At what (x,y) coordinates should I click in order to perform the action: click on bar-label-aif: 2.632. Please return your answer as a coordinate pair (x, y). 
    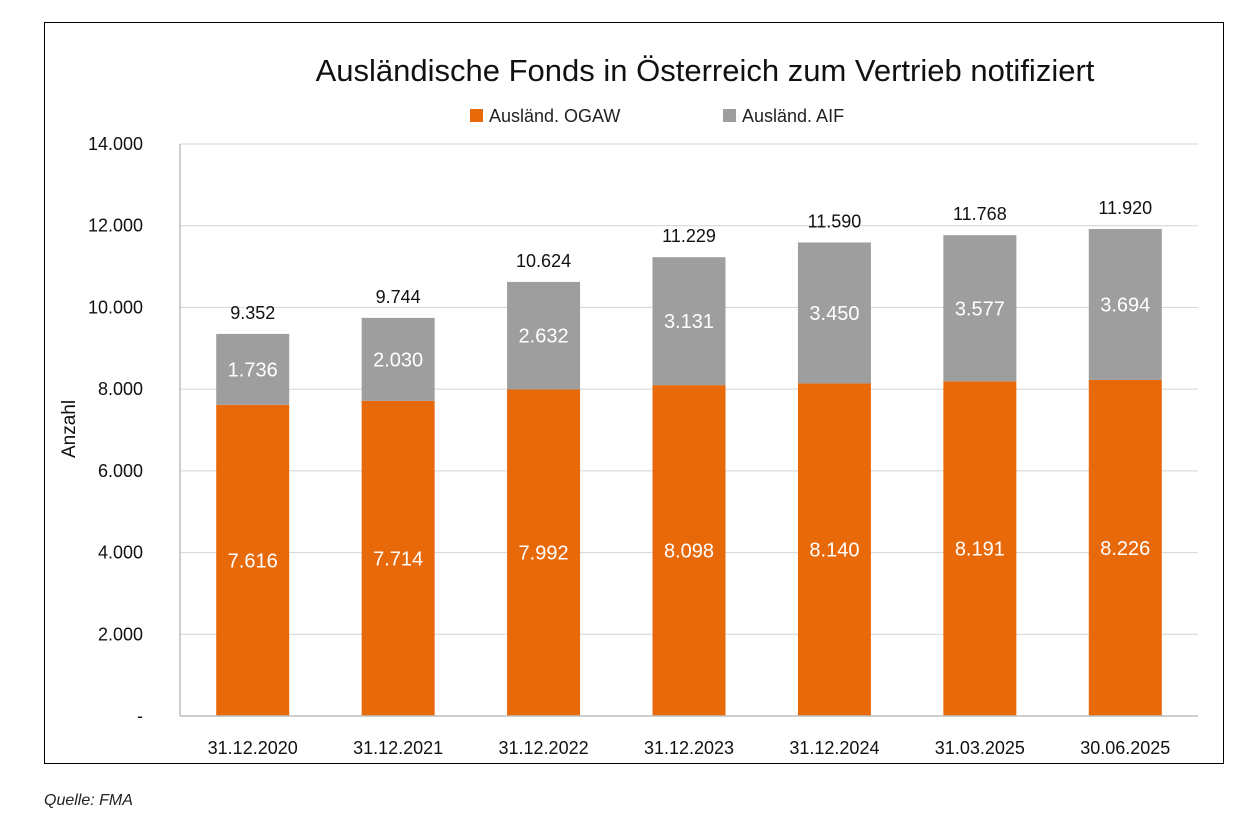
    Looking at the image, I should click on (544, 337).